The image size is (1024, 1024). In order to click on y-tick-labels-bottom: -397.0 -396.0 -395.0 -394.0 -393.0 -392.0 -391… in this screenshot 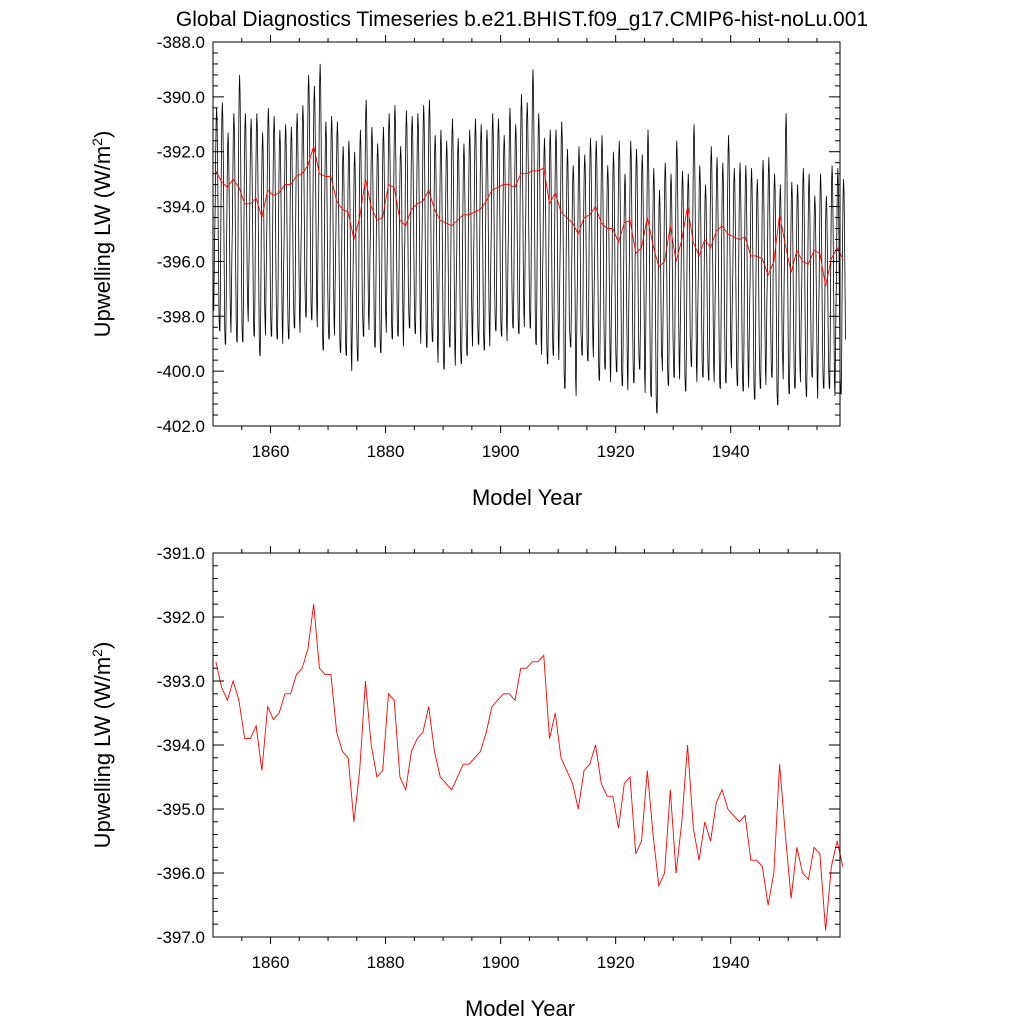, I will do `click(181, 745)`.